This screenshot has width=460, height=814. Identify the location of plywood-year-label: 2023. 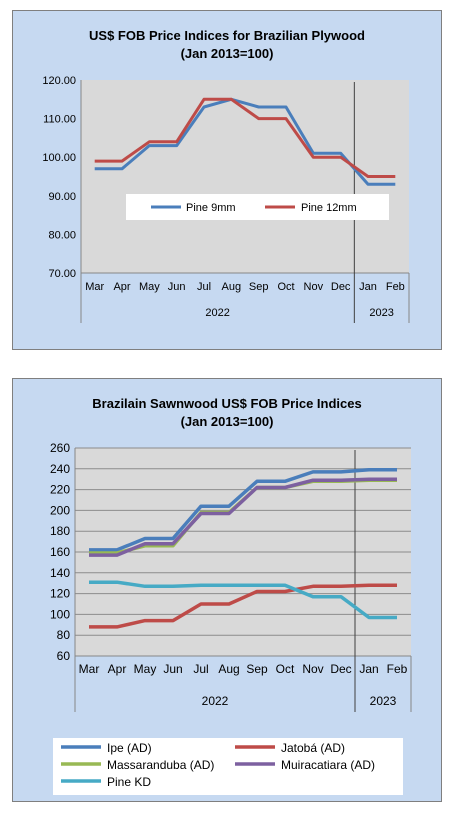
(381, 313).